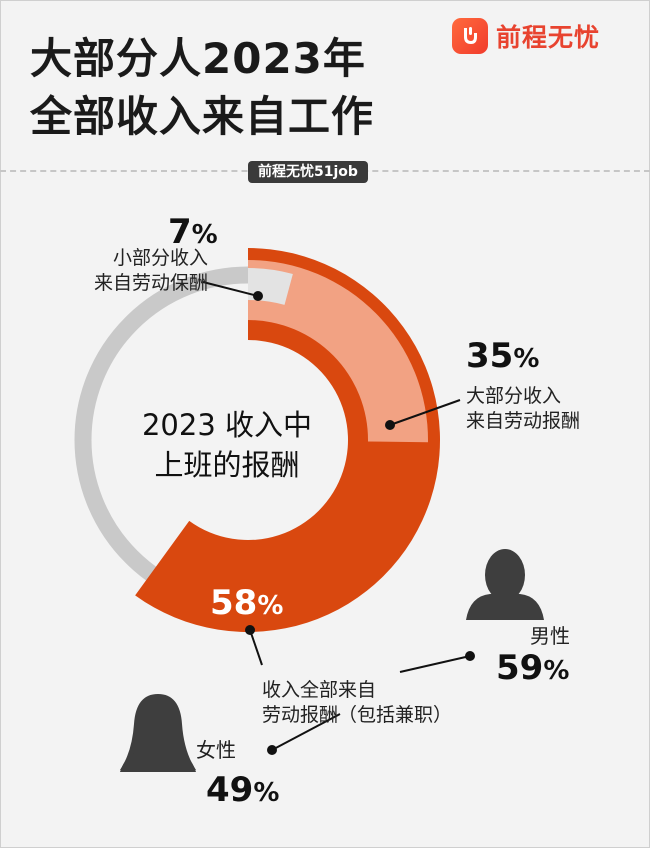  What do you see at coordinates (227, 465) in the screenshot?
I see `center-label-line-2: 上班的报酬` at bounding box center [227, 465].